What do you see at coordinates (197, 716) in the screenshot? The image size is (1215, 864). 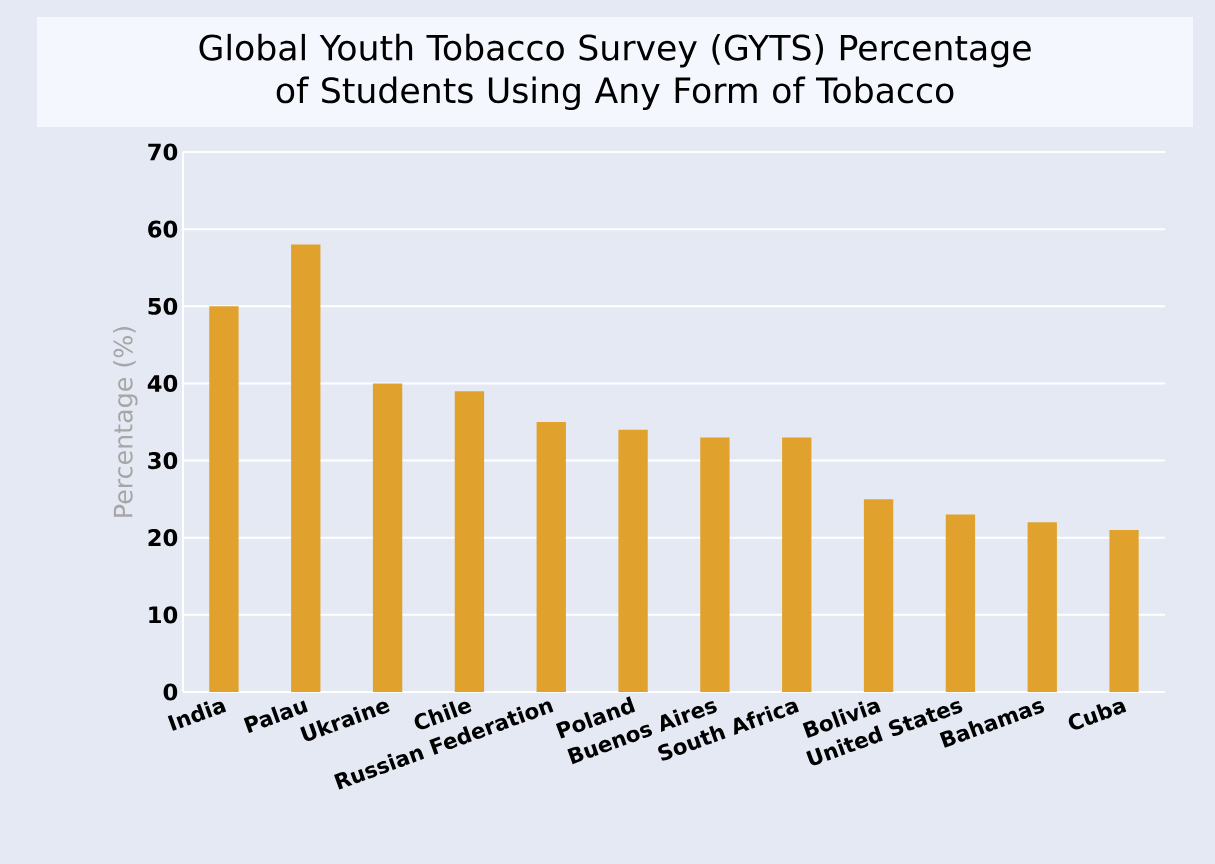 I see `x-tick-label: India` at bounding box center [197, 716].